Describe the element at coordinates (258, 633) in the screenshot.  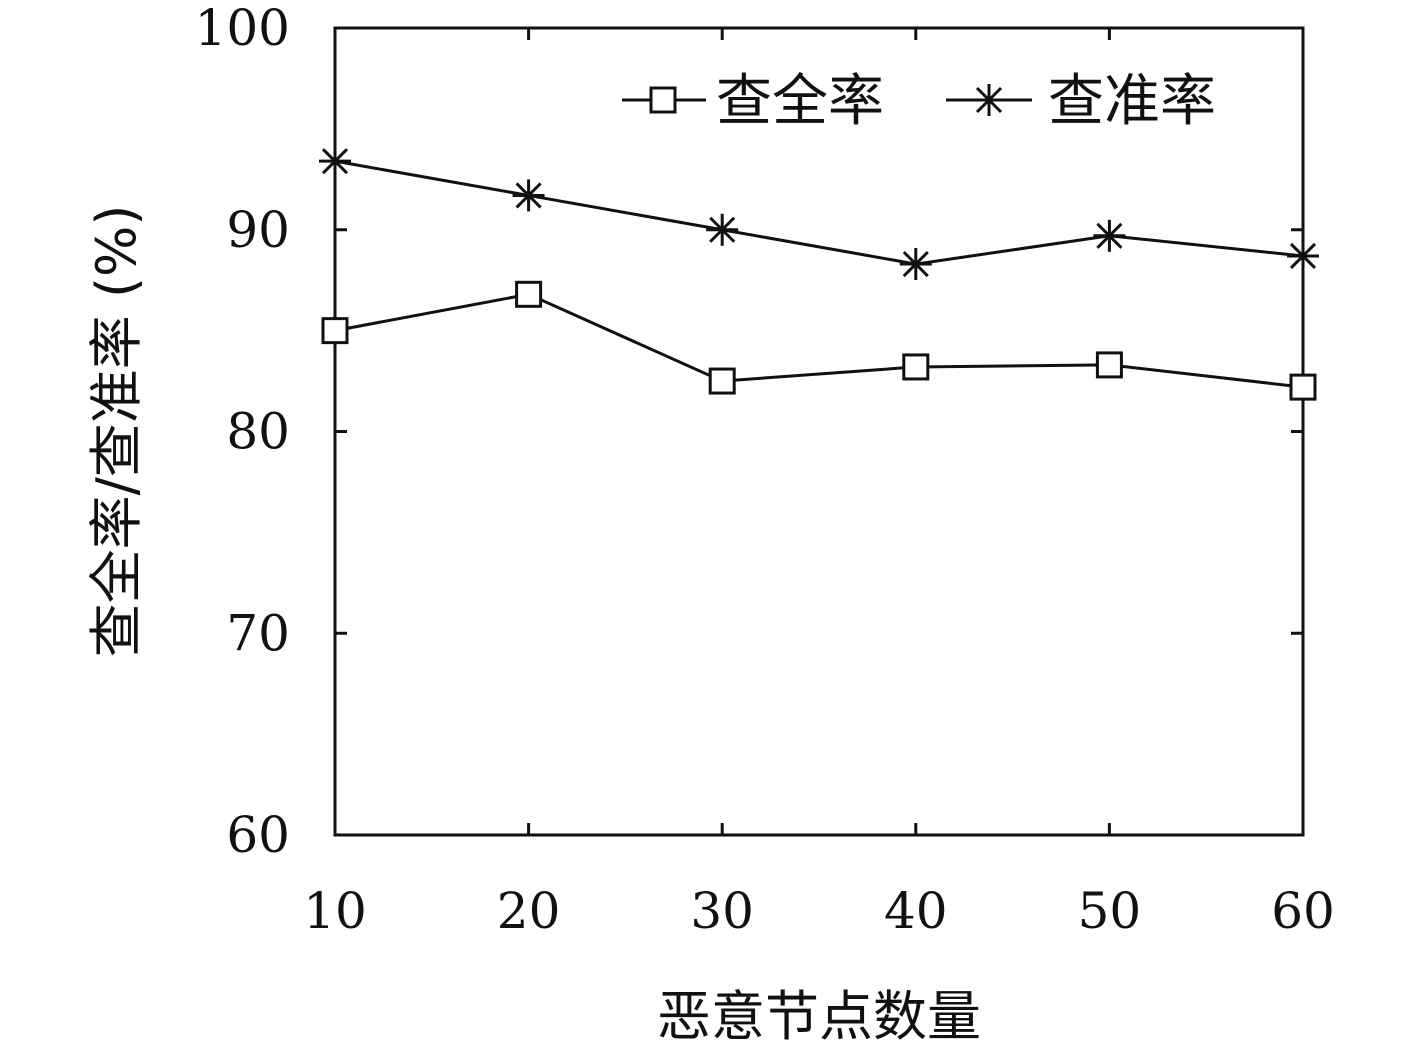
I see `y-tick-label: 70` at that location.